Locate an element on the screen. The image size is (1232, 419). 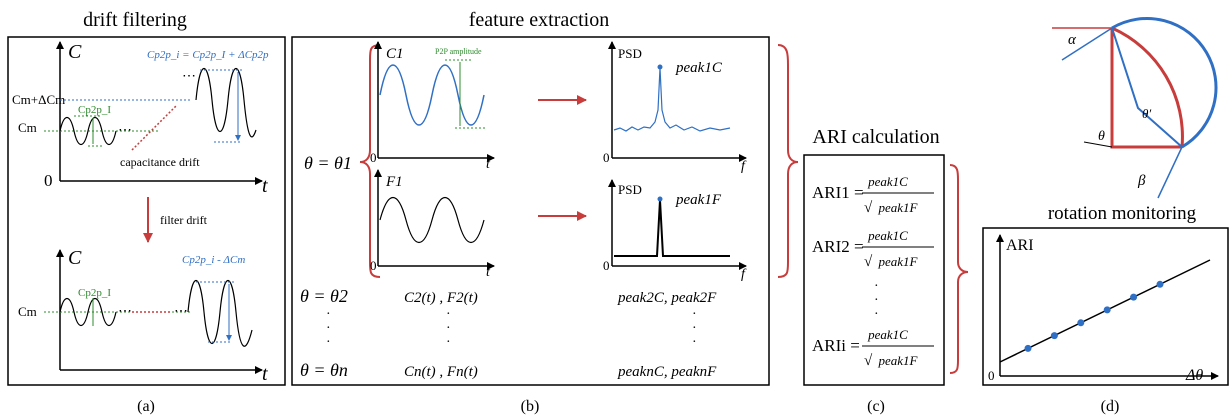
panel-a-bottom-wave-late is located at coordinates (220, 313).